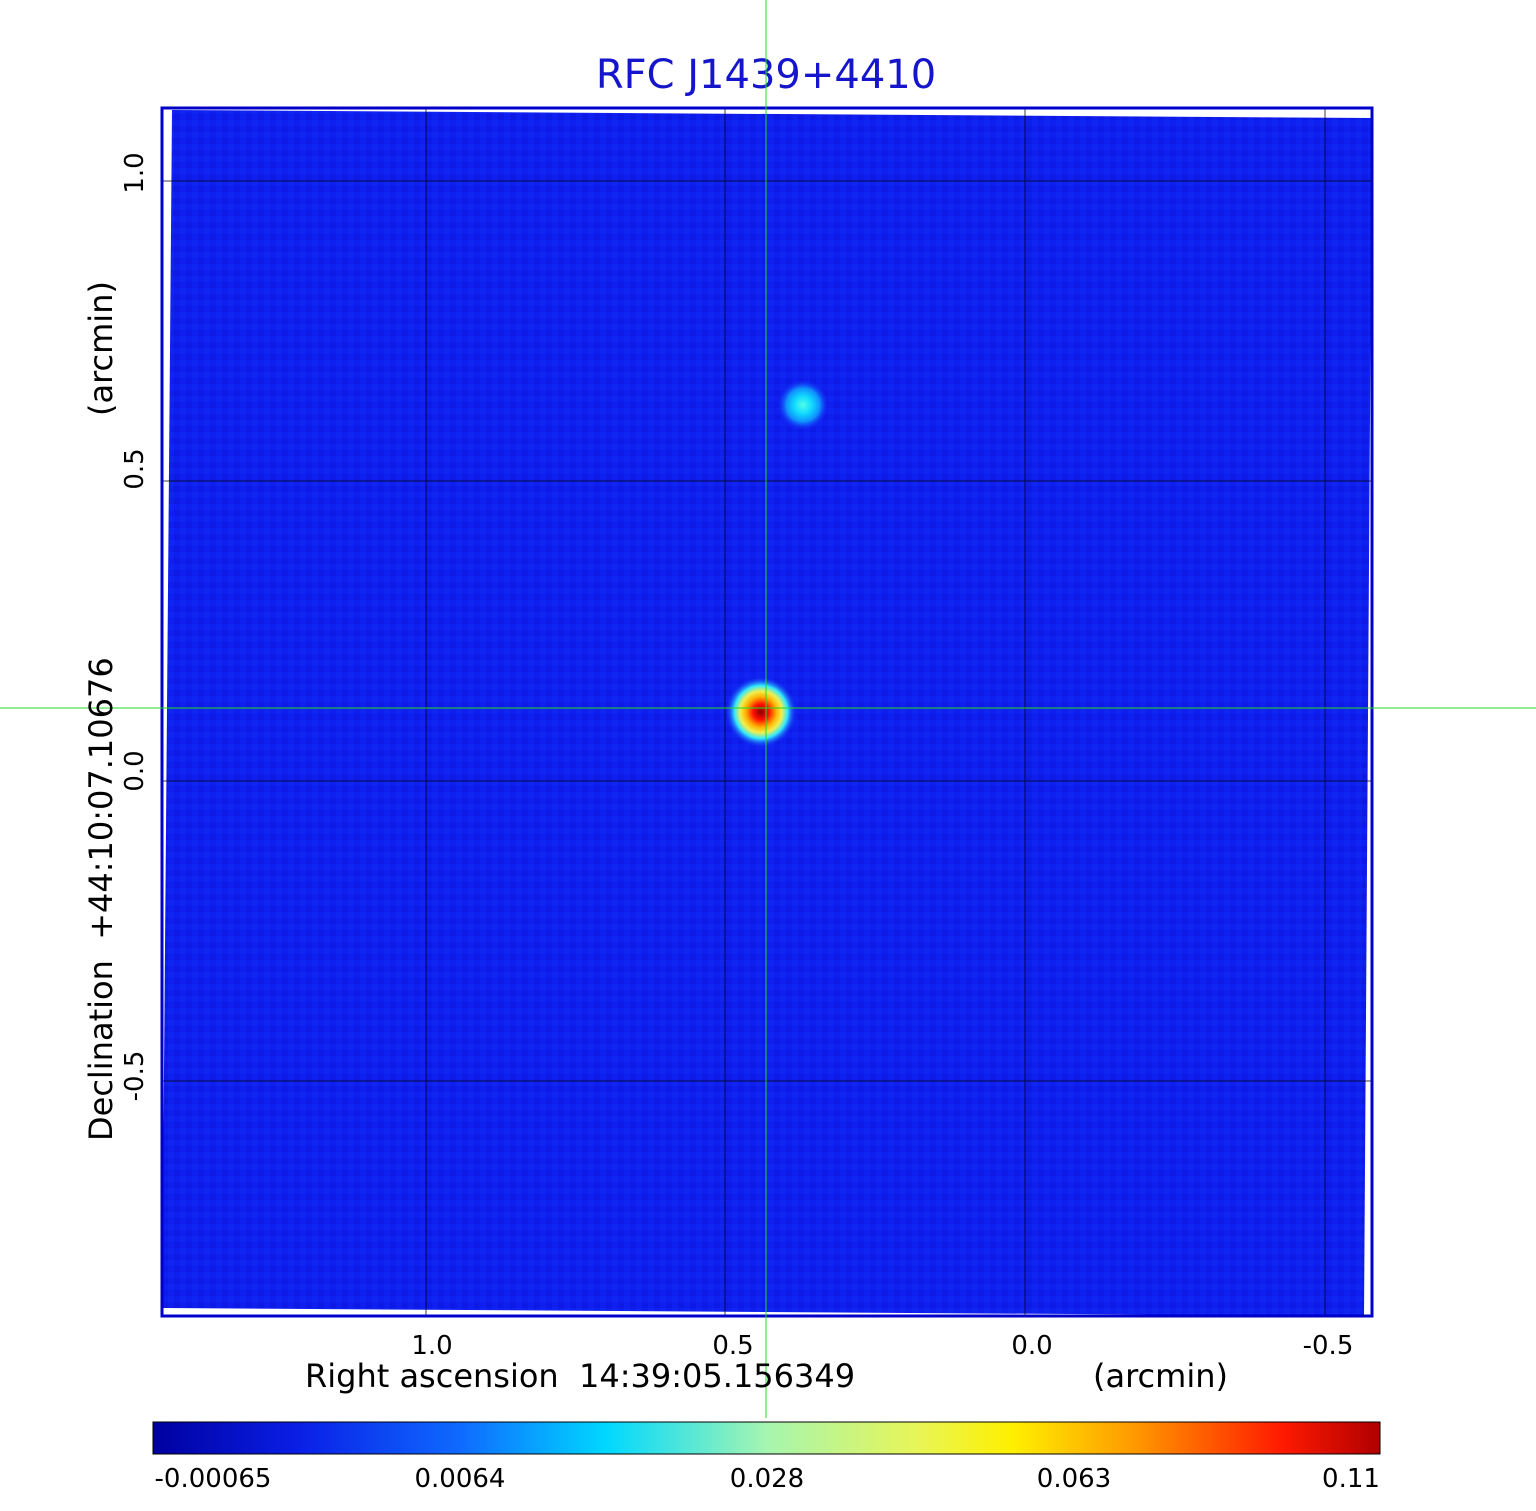 The height and width of the screenshot is (1511, 1536). What do you see at coordinates (1074, 1479) in the screenshot?
I see `colorbar-tick-label: 0.063` at bounding box center [1074, 1479].